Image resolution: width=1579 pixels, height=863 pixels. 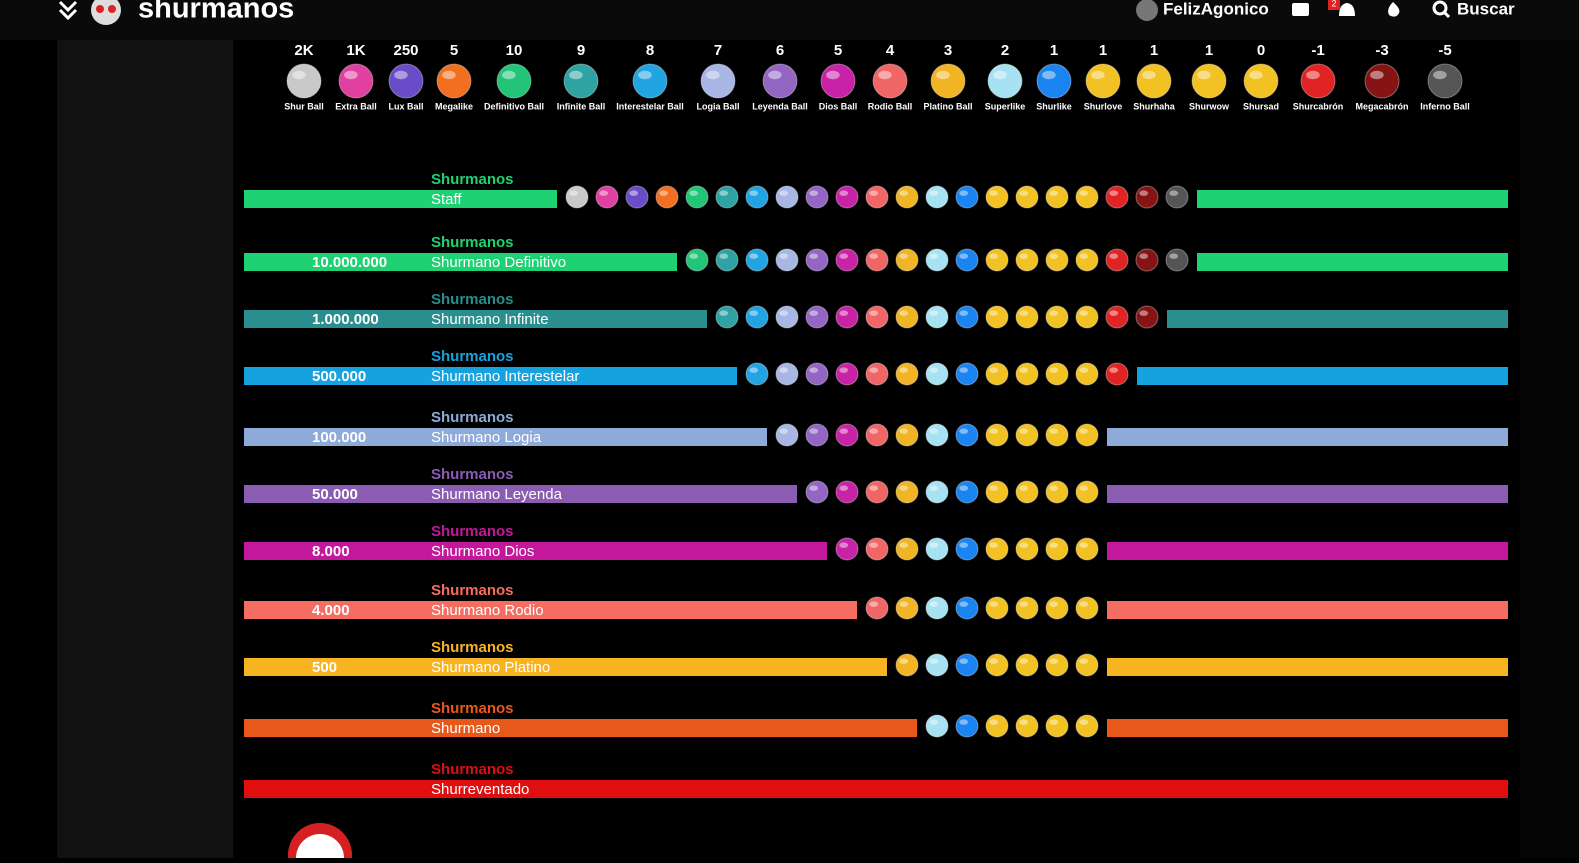 I want to click on ball-name: Definitivo Ball, so click(x=514, y=106).